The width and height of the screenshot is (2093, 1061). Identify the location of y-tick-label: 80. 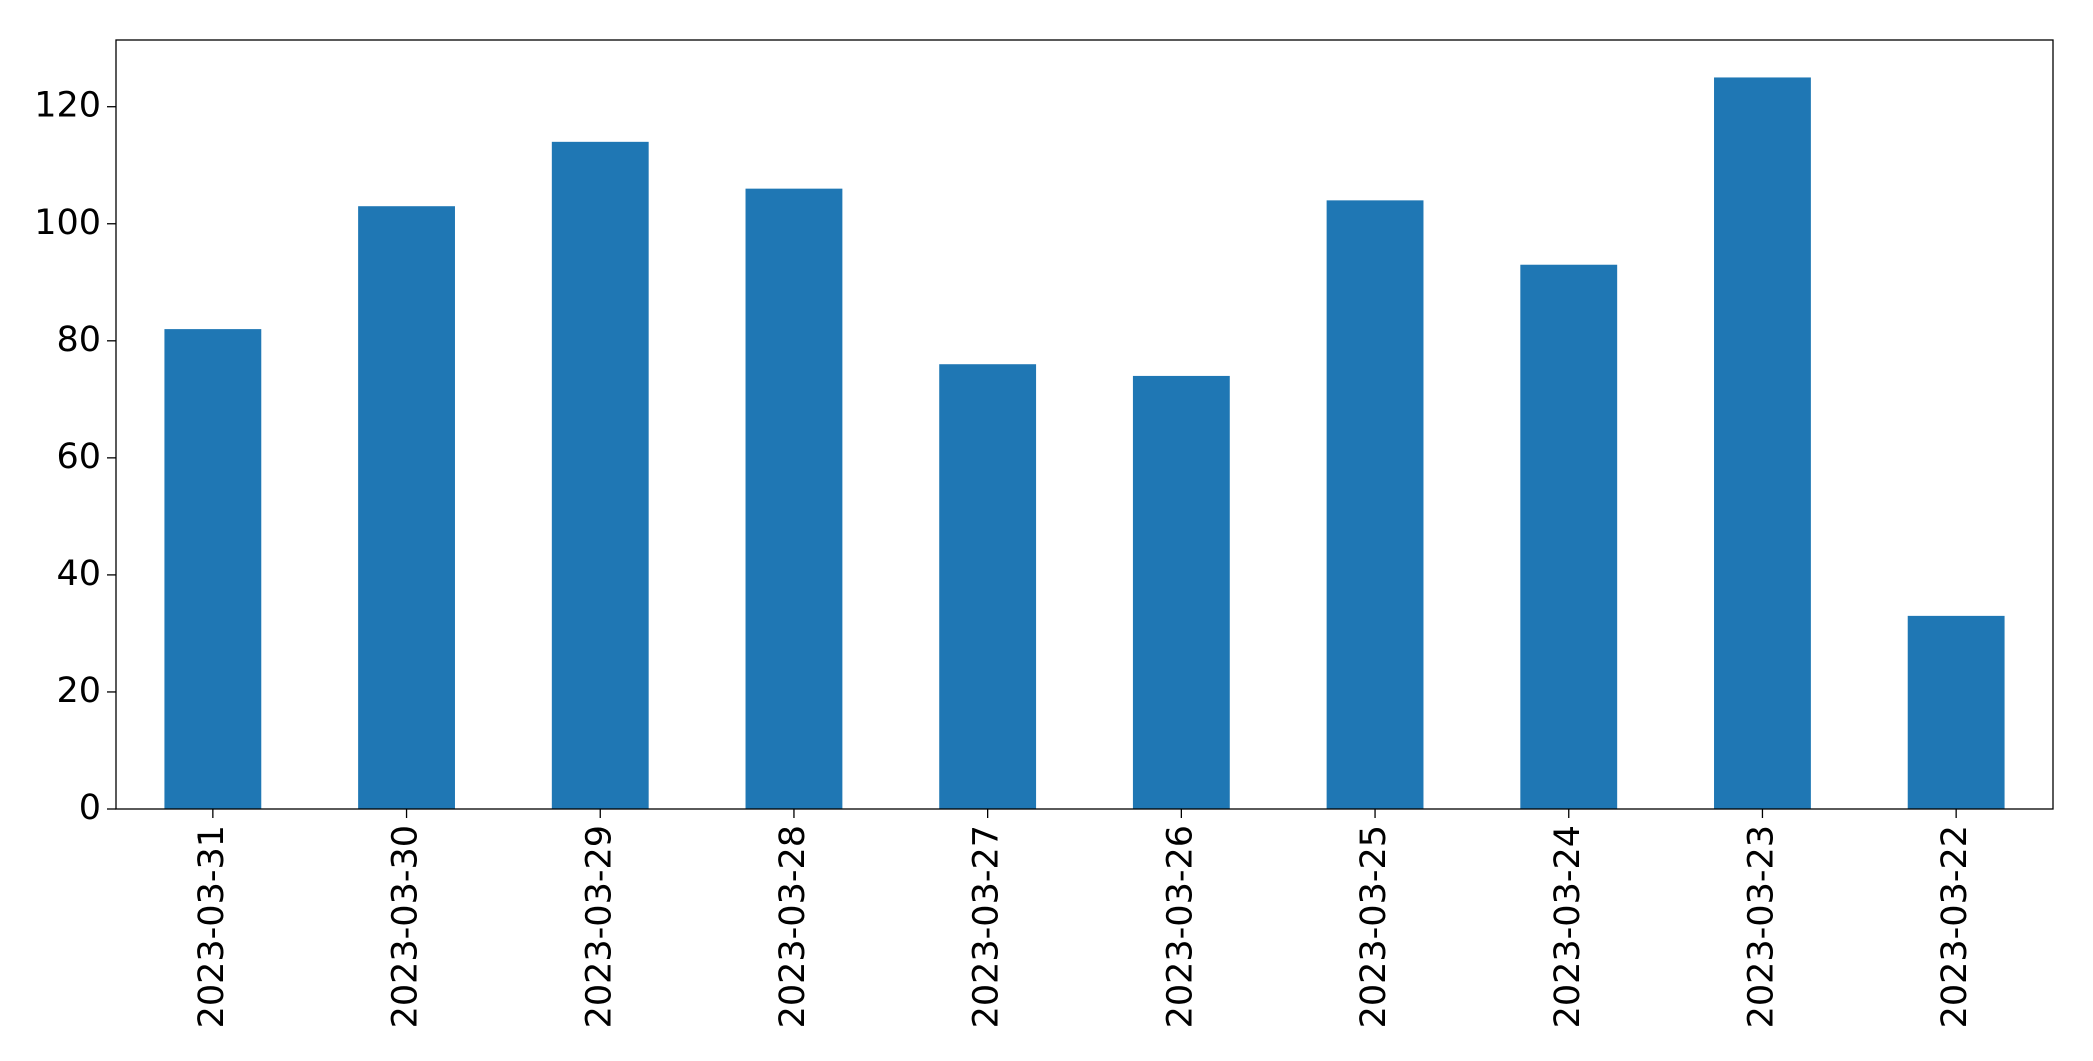
(78, 340).